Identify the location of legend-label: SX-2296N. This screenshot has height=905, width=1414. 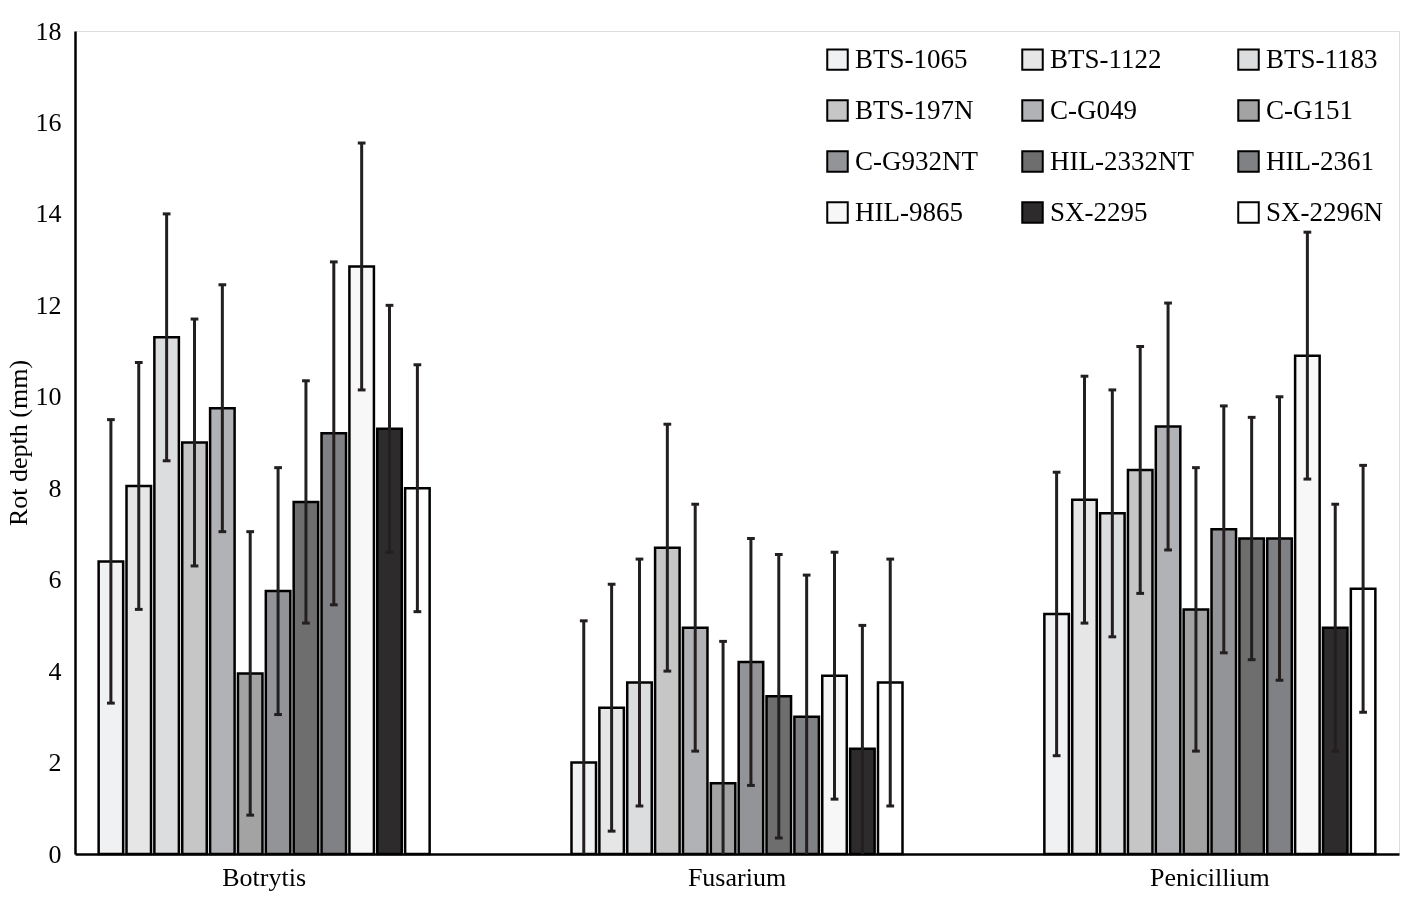
(1325, 211).